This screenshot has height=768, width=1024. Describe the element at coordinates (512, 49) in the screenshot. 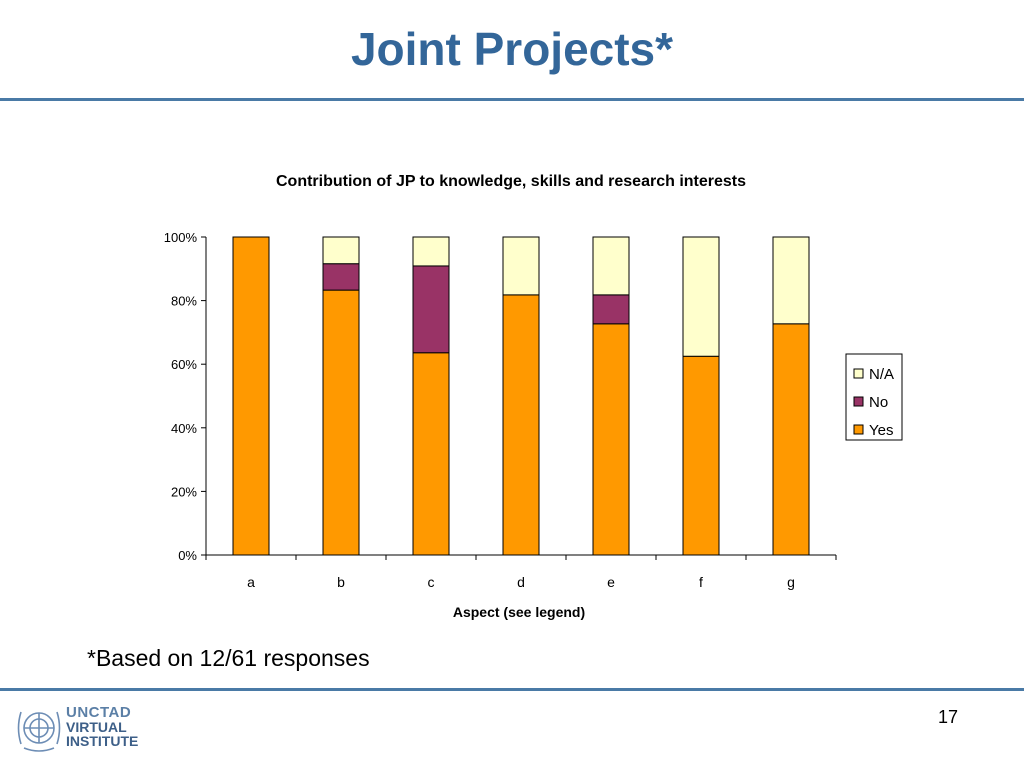

I see `slide-title: Joint Projects*` at that location.